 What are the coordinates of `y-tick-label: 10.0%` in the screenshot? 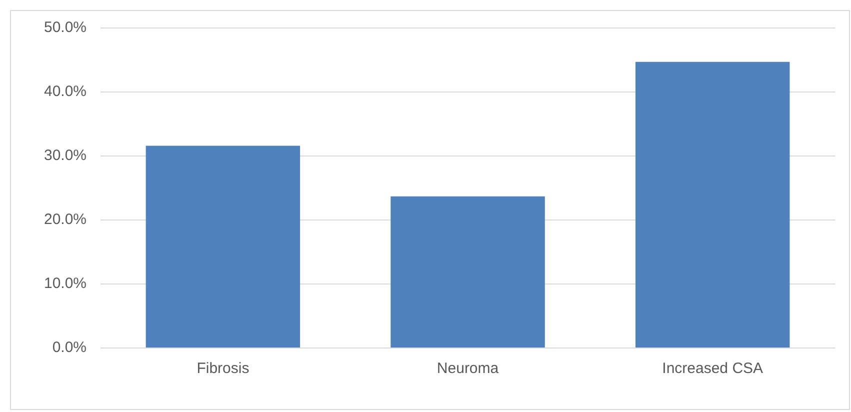 It's located at (65, 283).